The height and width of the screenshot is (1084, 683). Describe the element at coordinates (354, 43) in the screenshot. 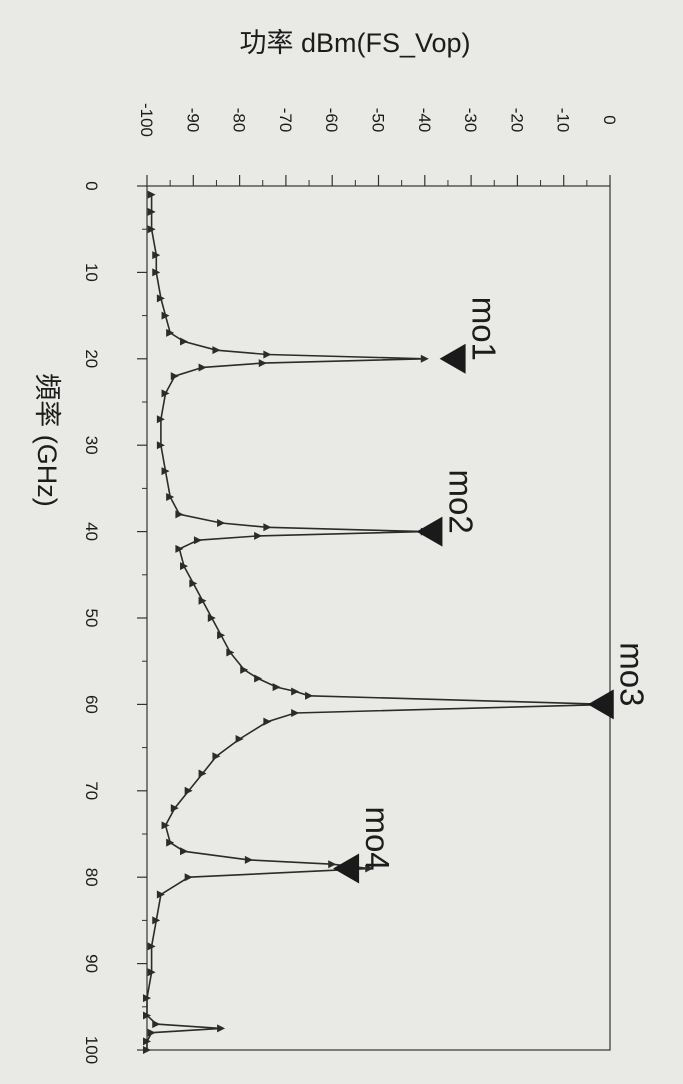

I see `y-axis-label: 功率 dBm(FS_Vop)` at that location.